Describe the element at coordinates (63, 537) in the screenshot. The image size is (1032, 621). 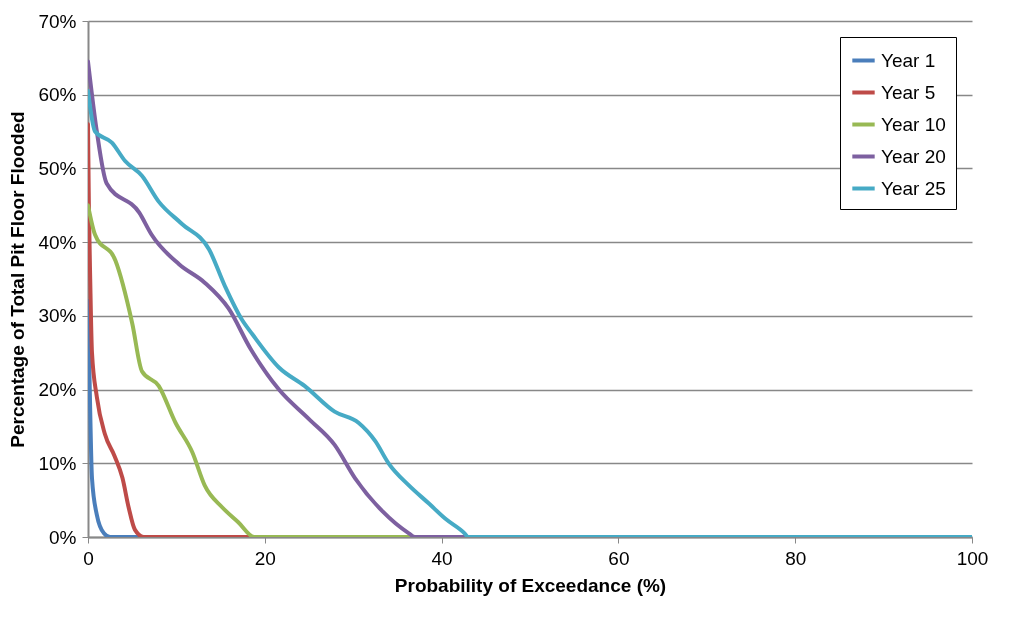
I see `y-tick-label: 0%` at that location.